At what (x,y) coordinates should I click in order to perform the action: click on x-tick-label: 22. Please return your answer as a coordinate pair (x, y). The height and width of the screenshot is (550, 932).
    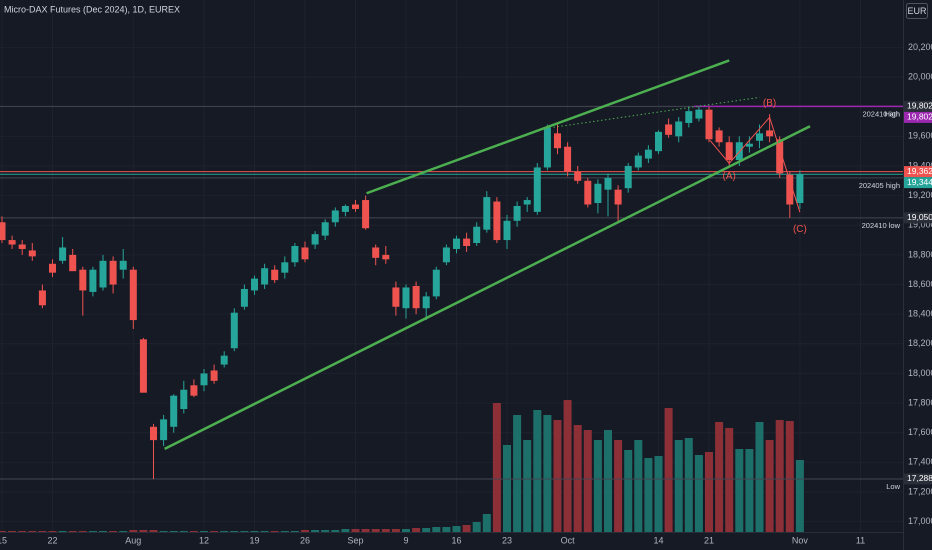
    Looking at the image, I should click on (52, 540).